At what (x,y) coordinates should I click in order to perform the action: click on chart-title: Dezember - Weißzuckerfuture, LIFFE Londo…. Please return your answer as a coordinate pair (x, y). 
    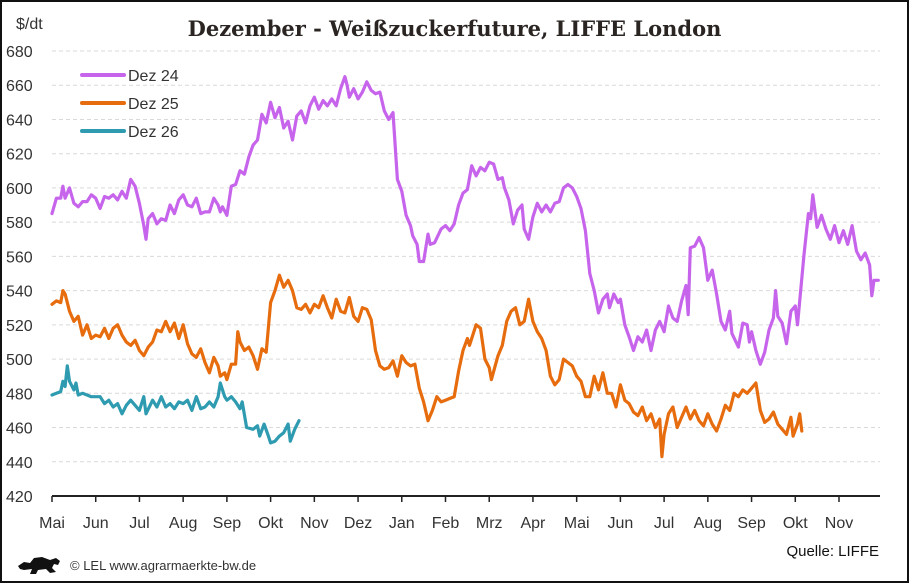
    Looking at the image, I should click on (454, 28).